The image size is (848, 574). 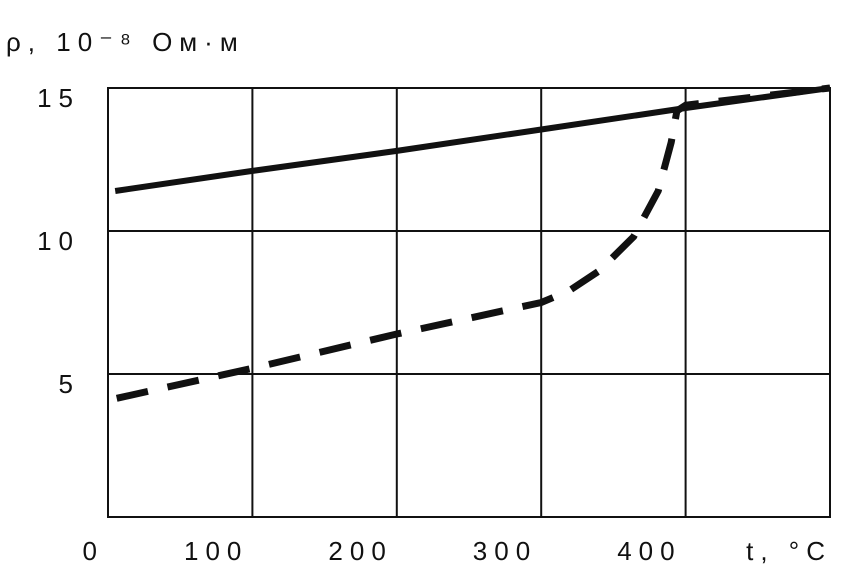 I want to click on y-tick-label: 10, so click(x=58, y=241).